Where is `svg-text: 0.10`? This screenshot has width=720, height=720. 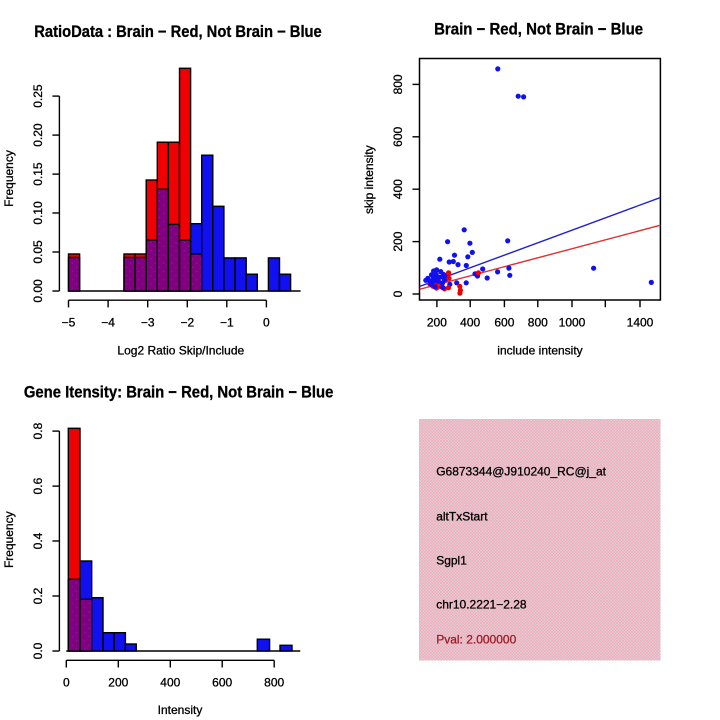 svg-text: 0.10 is located at coordinates (38, 213).